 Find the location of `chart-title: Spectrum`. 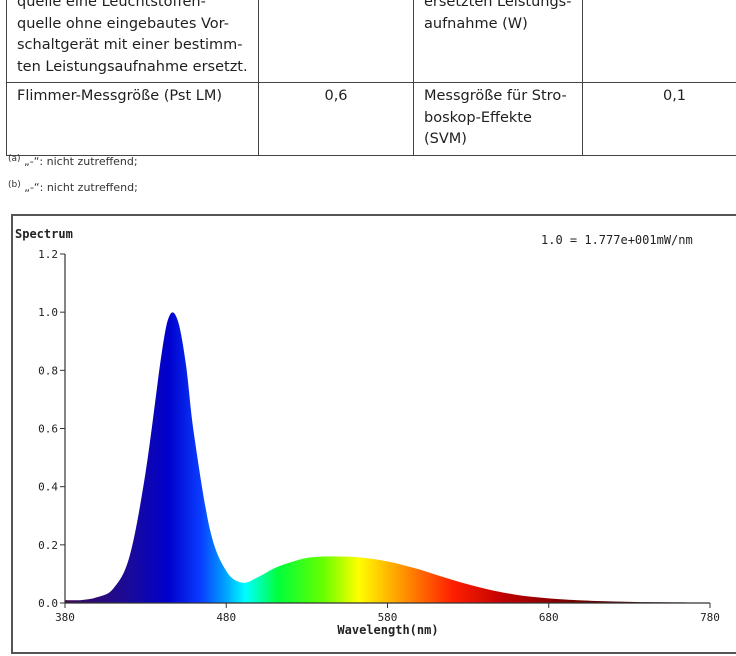

chart-title: Spectrum is located at coordinates (44, 234).